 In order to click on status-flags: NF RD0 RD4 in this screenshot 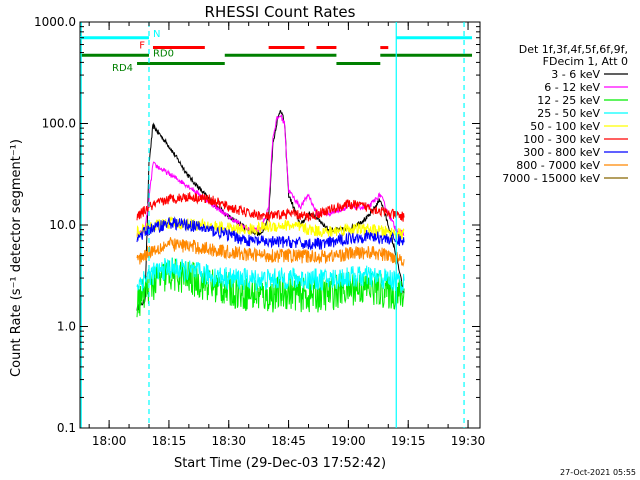, I will do `click(276, 51)`.